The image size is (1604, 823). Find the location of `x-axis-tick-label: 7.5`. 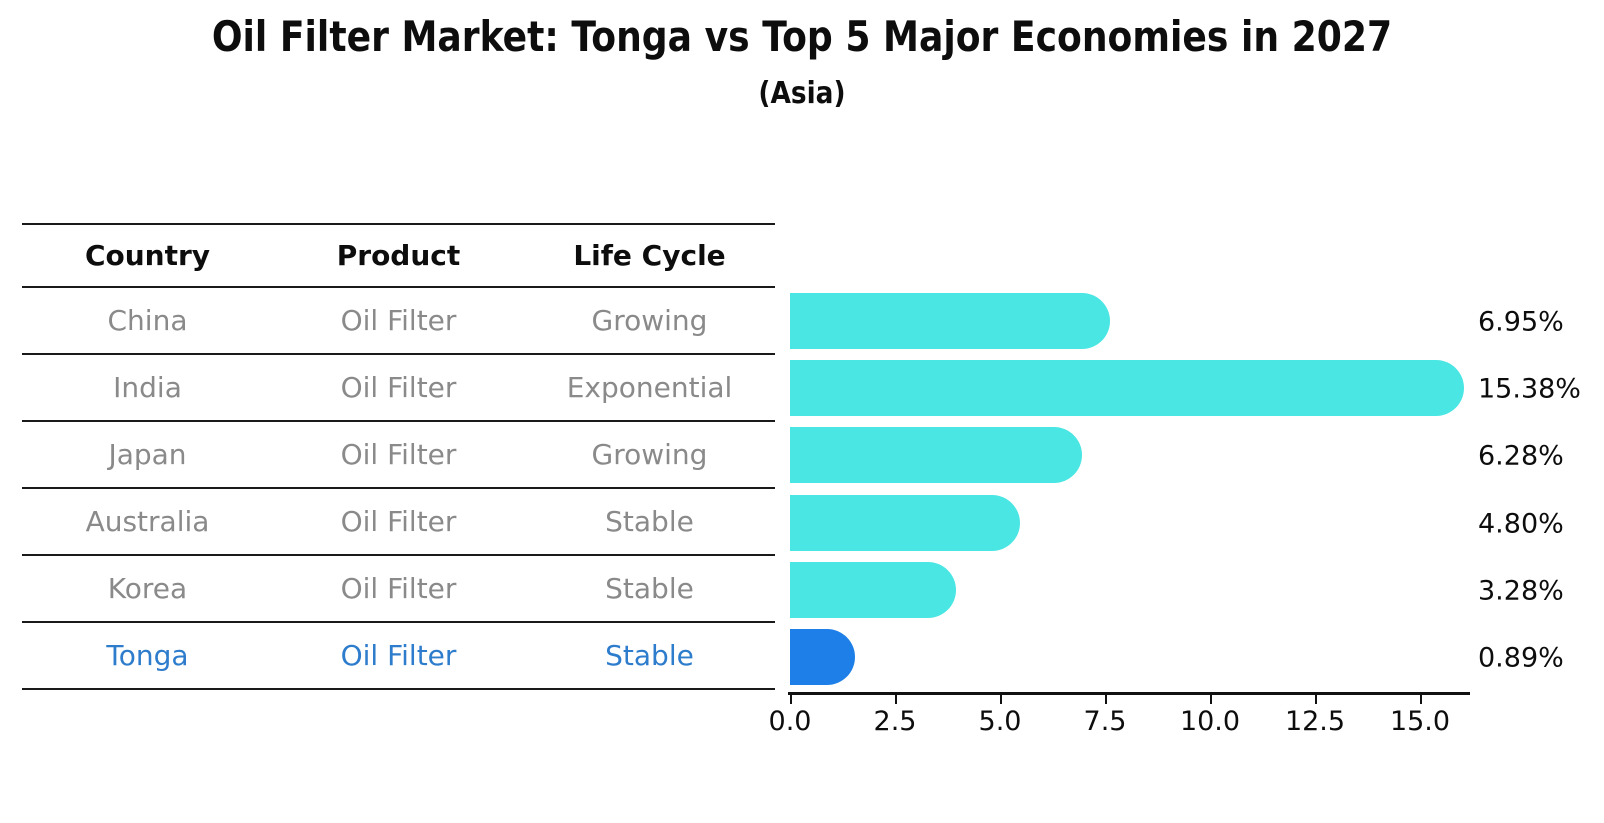

x-axis-tick-label: 7.5 is located at coordinates (1105, 721).